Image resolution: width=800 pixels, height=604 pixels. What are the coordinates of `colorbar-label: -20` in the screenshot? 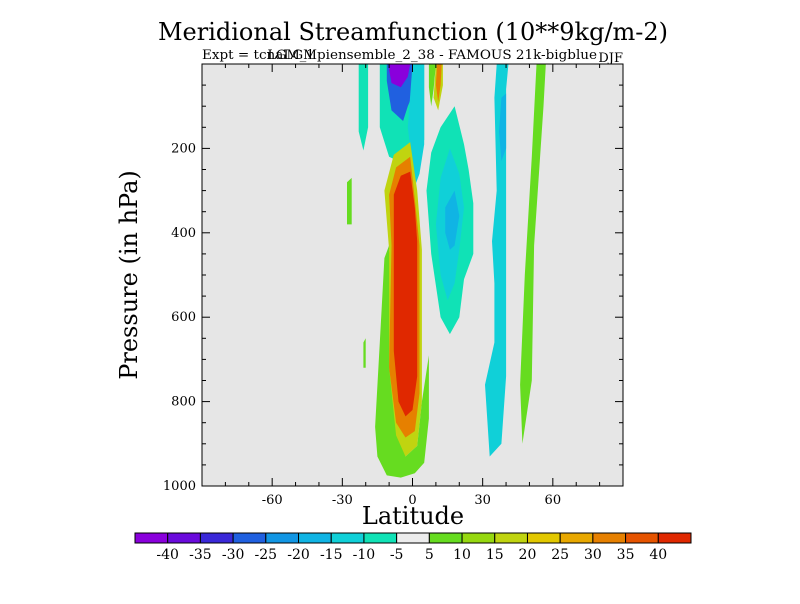 It's located at (298, 555).